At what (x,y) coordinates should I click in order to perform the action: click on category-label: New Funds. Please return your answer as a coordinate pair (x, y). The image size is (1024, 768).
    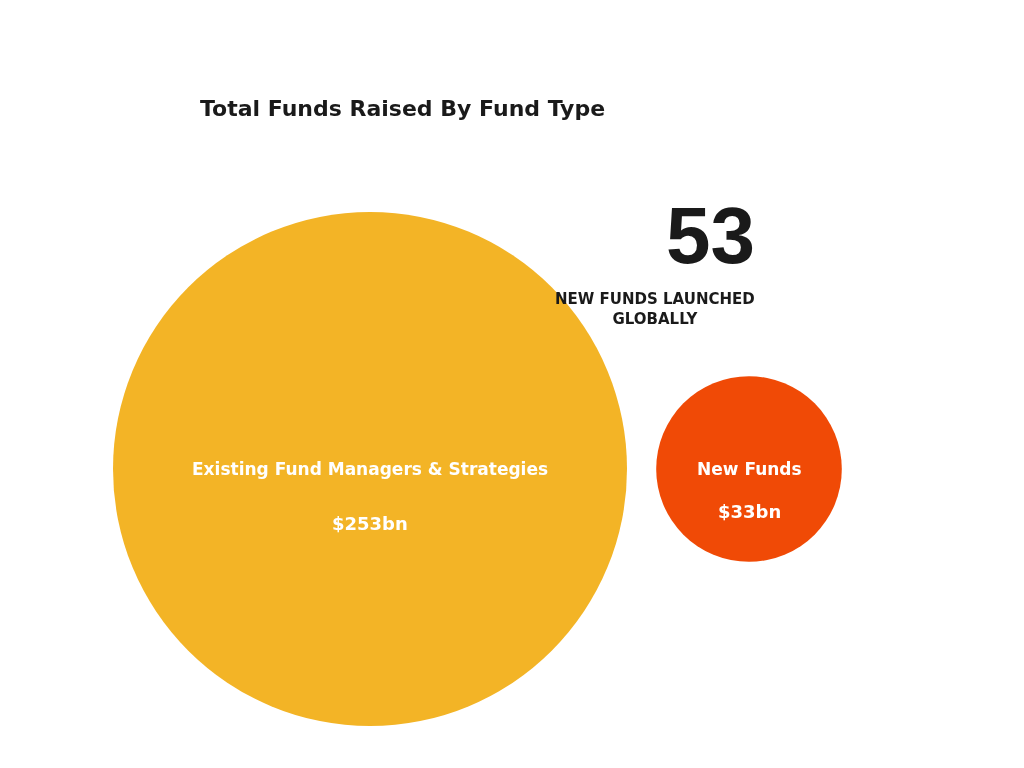
    Looking at the image, I should click on (749, 469).